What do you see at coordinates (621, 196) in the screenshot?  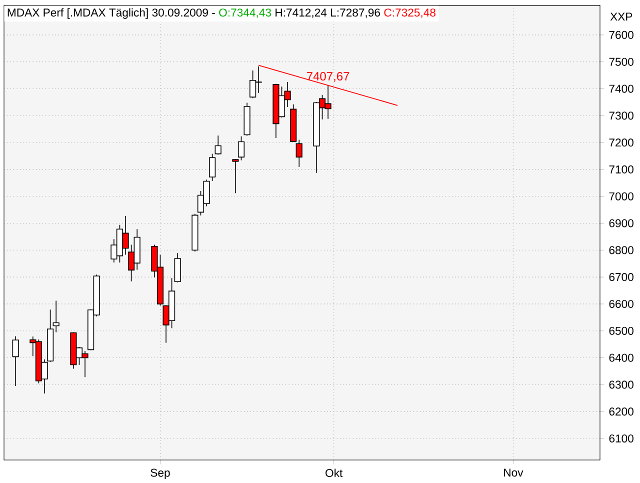 I see `y-tick-label: 7000` at bounding box center [621, 196].